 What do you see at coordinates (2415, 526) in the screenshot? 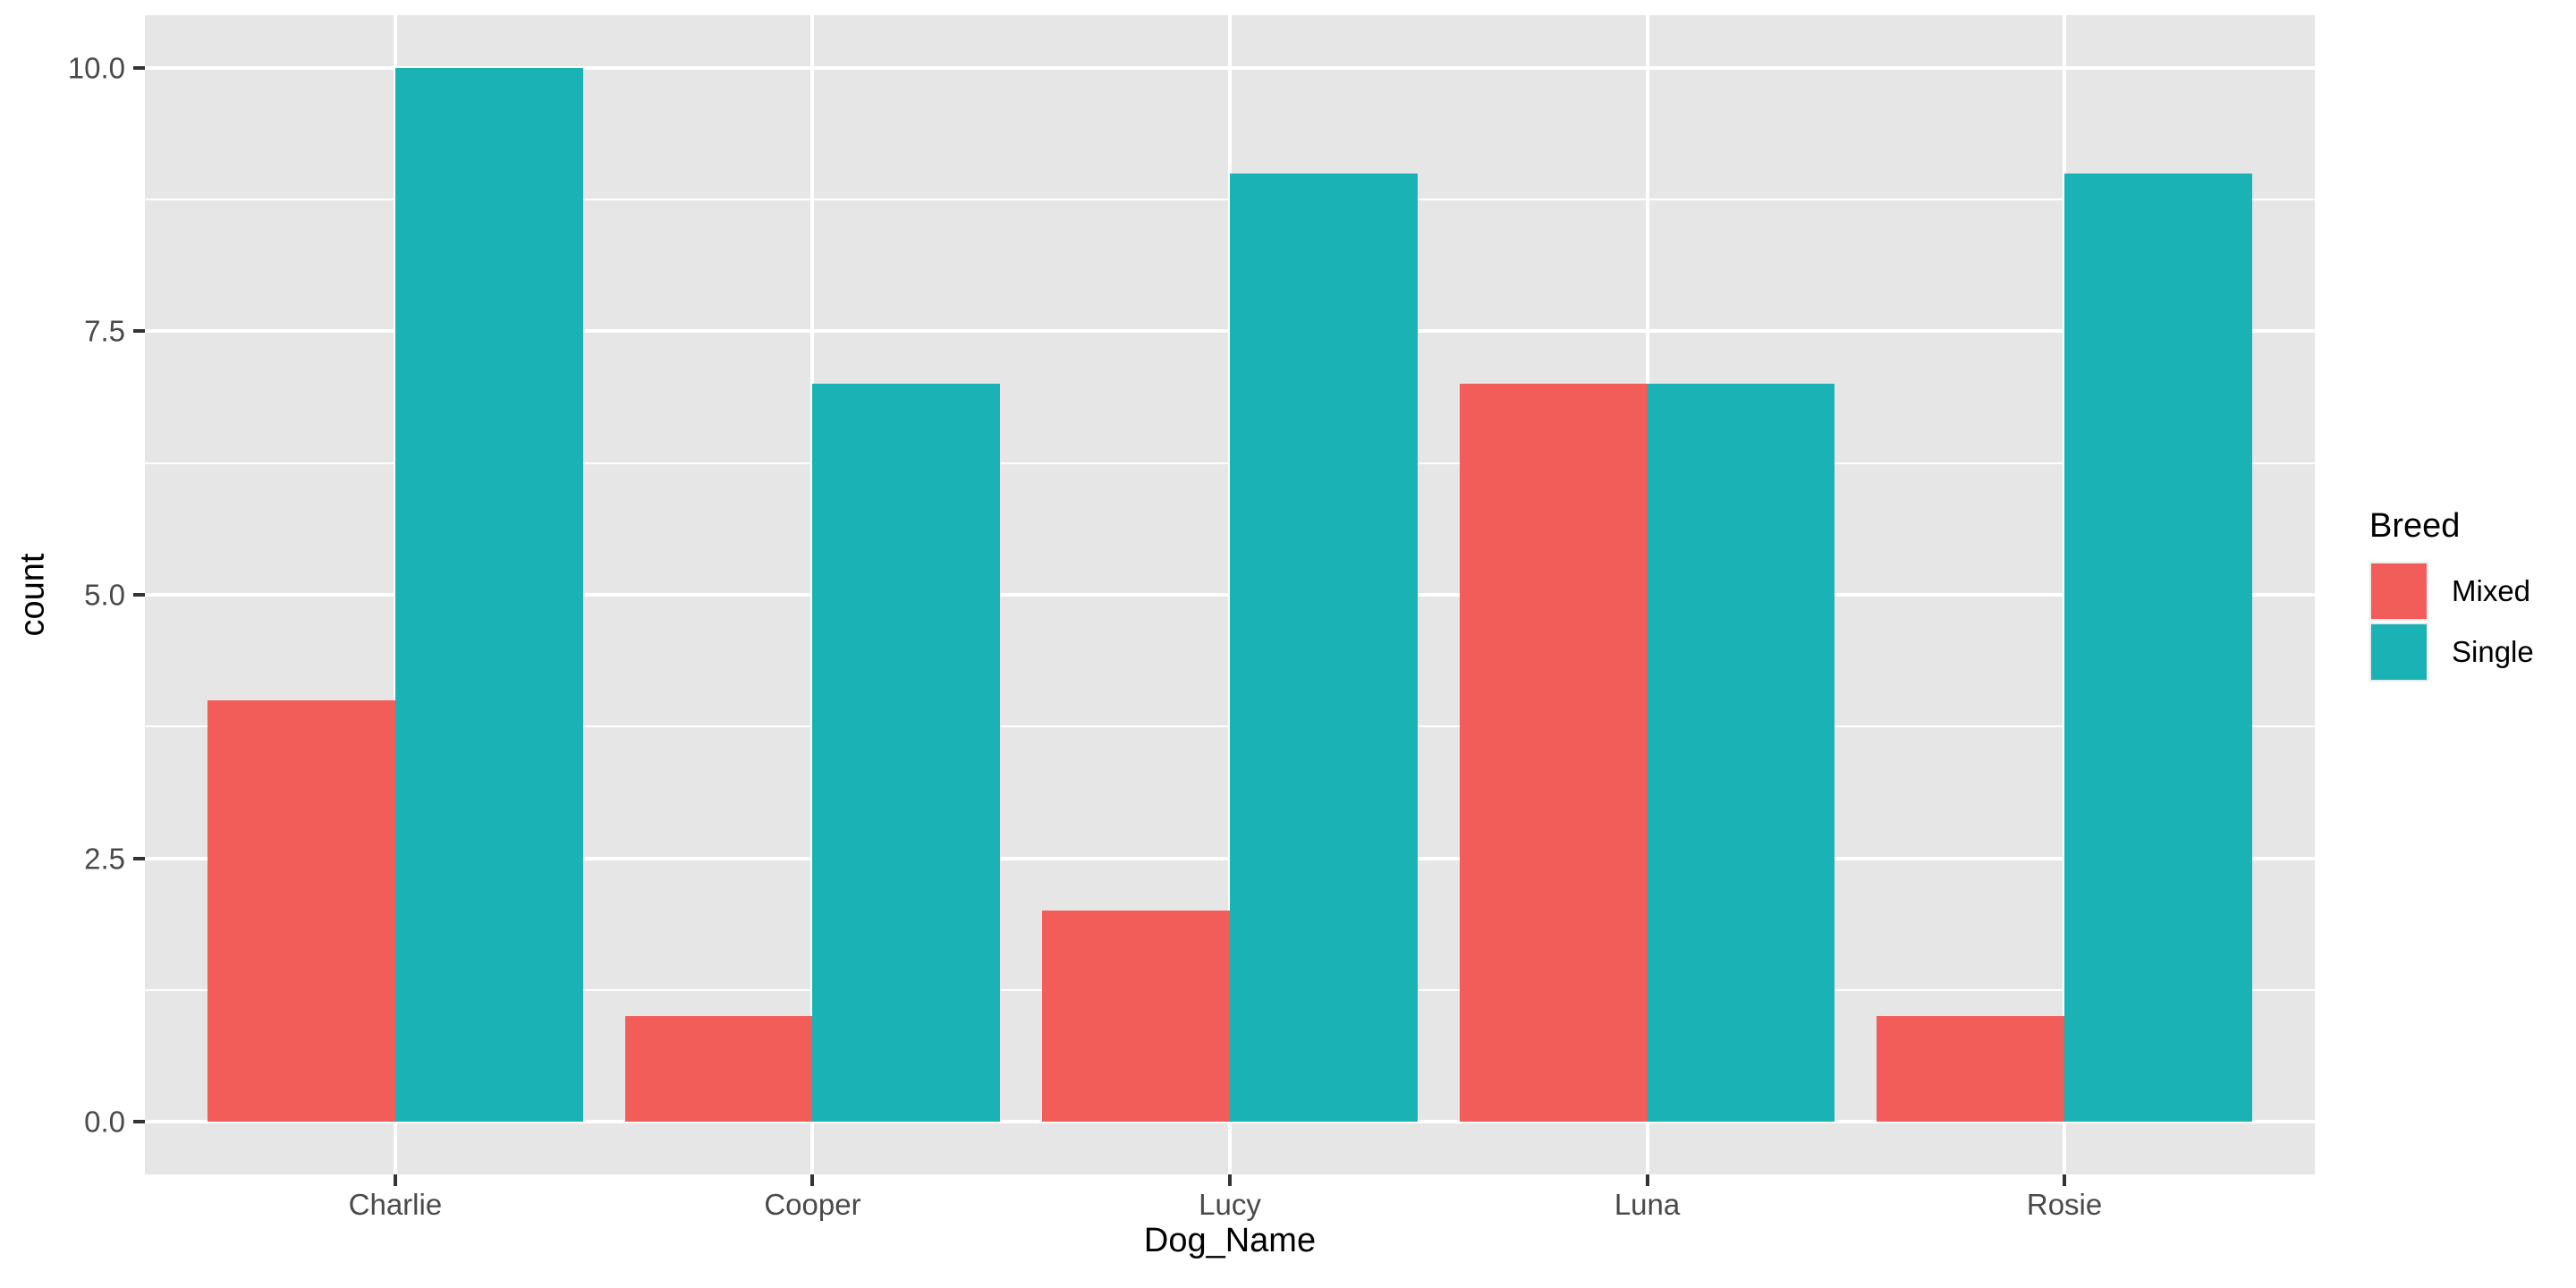
I see `legend-title: Breed` at bounding box center [2415, 526].